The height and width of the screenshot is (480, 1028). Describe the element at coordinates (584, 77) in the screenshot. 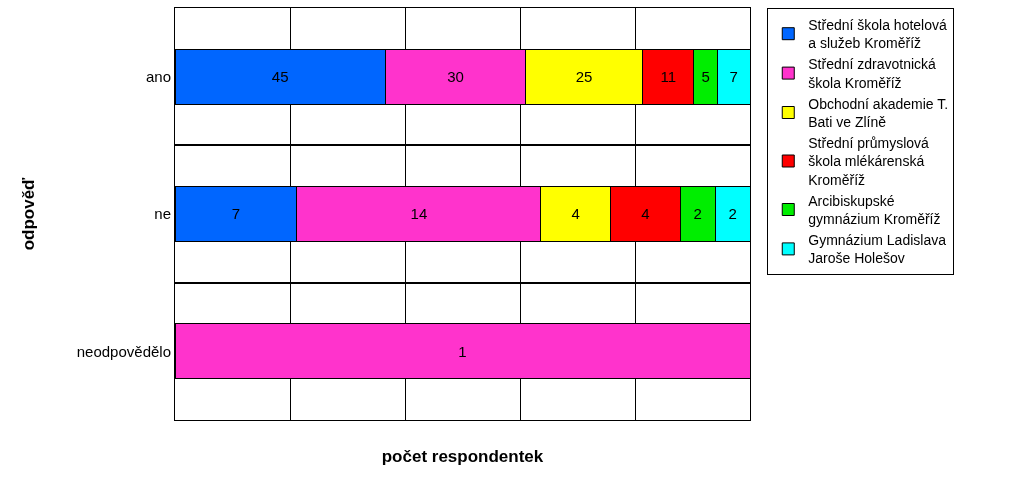

I see `data-label: 25` at that location.